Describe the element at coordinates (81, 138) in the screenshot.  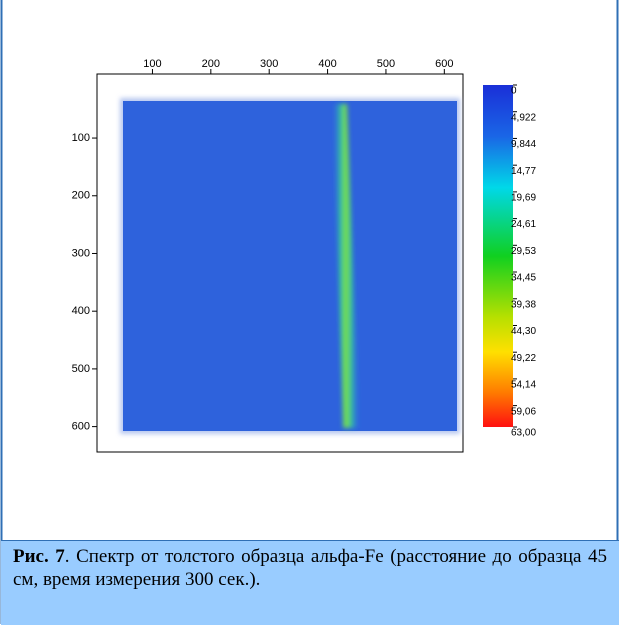
I see `y-tick-label: 100` at that location.